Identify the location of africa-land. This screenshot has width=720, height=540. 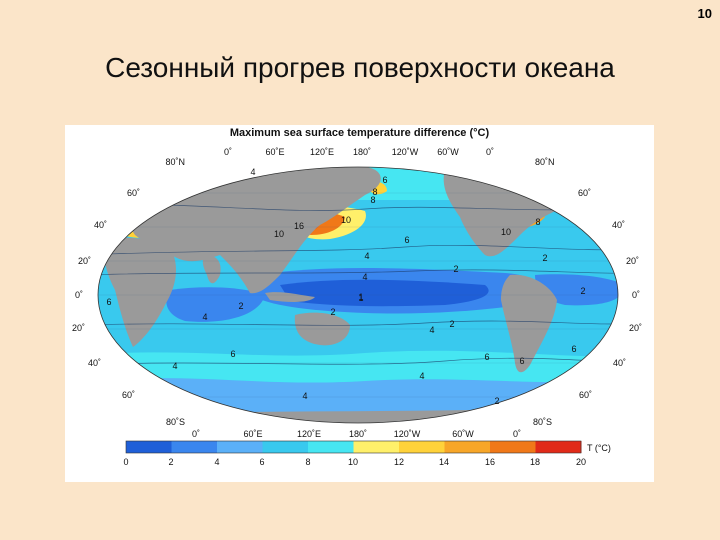
(140, 292).